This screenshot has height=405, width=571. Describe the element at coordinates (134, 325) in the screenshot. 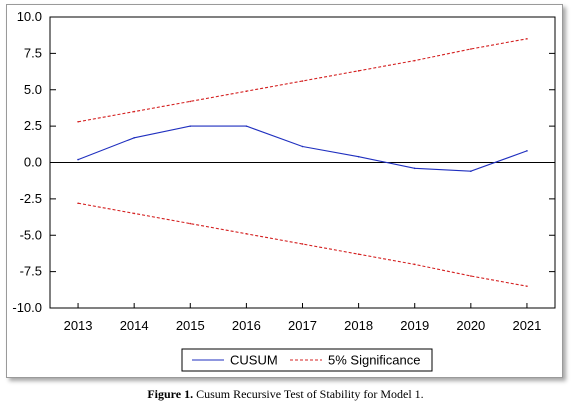

I see `x-tick-label: 2014` at that location.